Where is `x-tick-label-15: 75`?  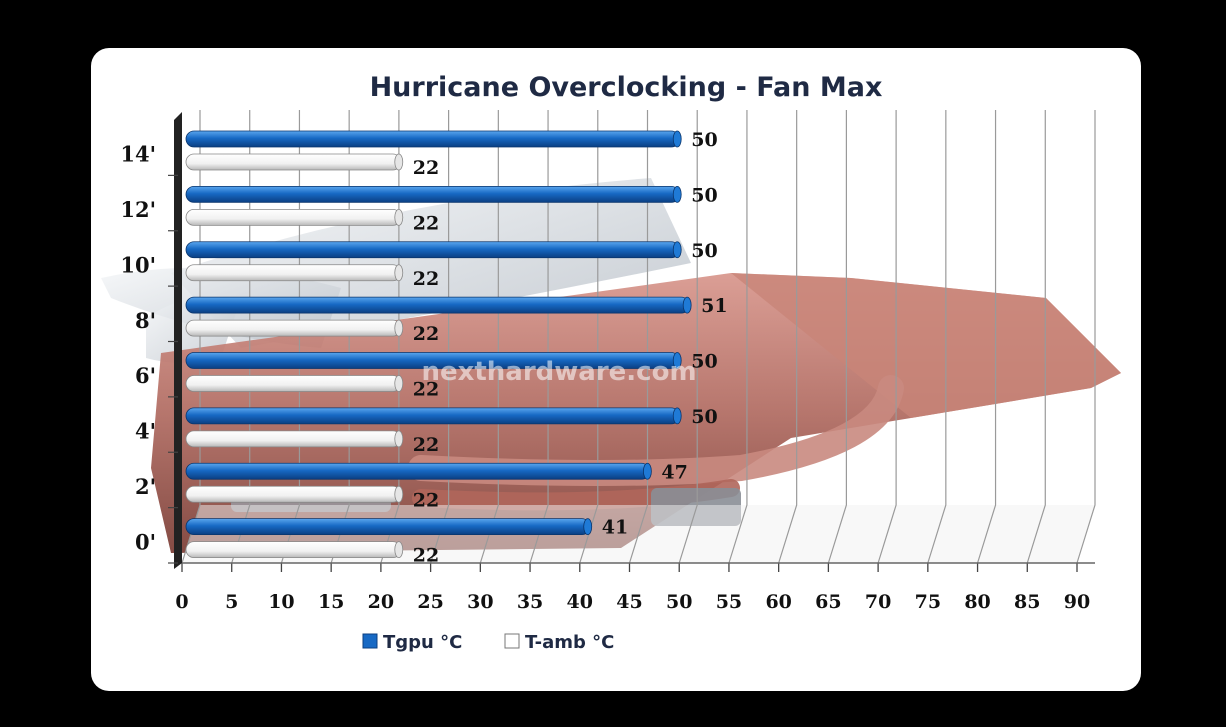 x-tick-label-15: 75 is located at coordinates (928, 602).